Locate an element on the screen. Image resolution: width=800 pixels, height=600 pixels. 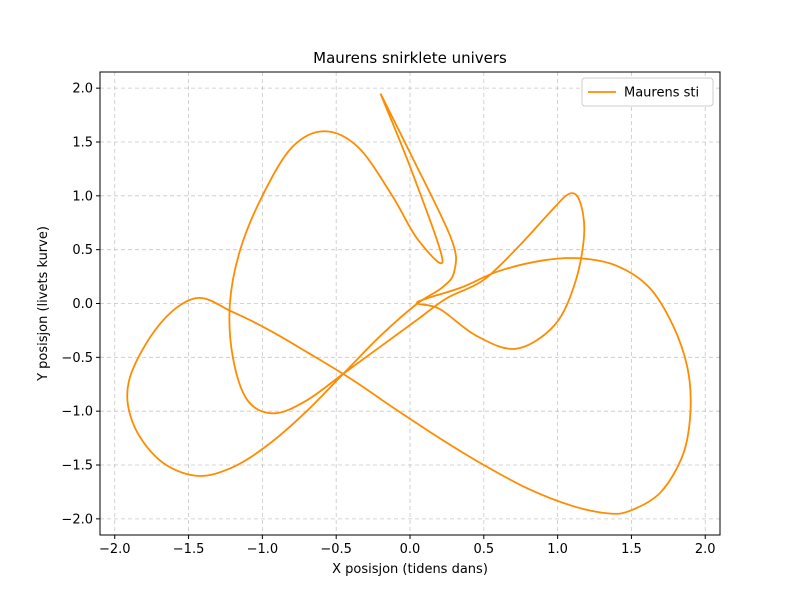
y-tick-label: 1.0 is located at coordinates (82, 196).